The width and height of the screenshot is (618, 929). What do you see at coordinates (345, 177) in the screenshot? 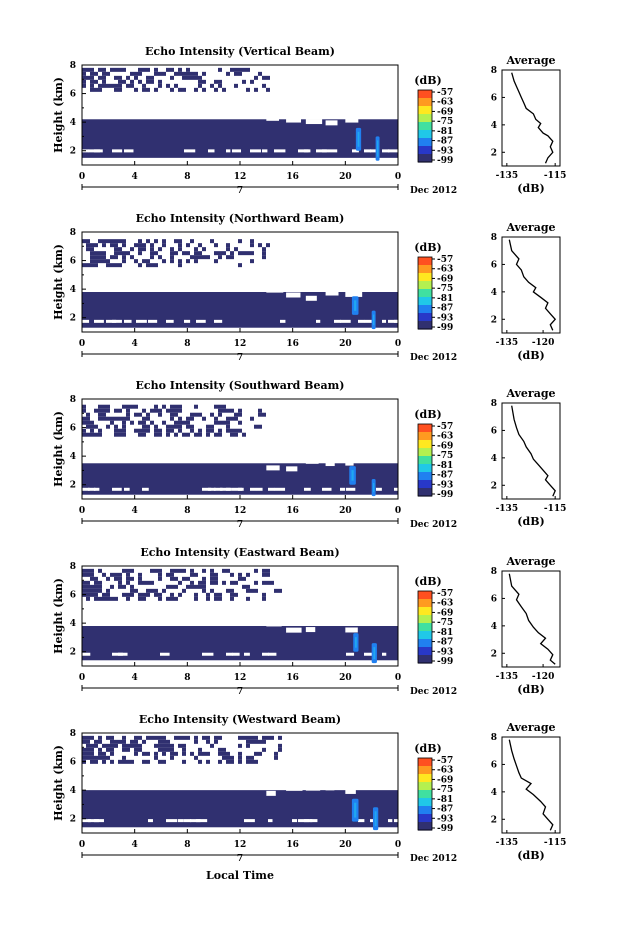
I see `x-tick-label: 20` at bounding box center [345, 177].